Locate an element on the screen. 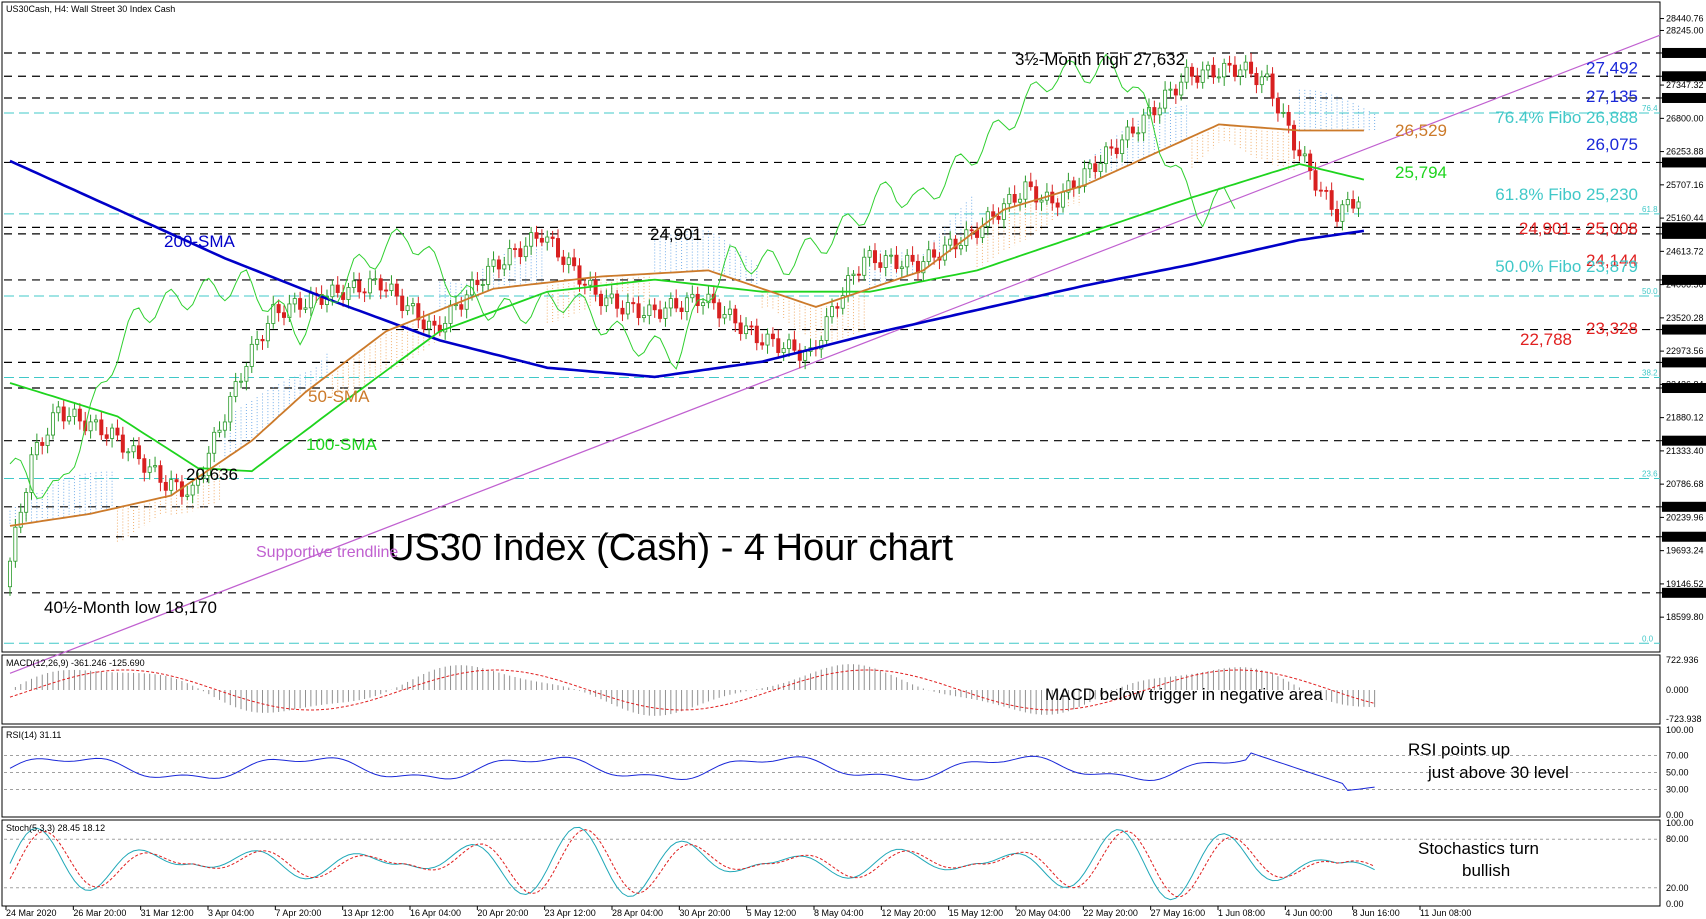  price-axis-label: 19693.24 is located at coordinates (1685, 551).